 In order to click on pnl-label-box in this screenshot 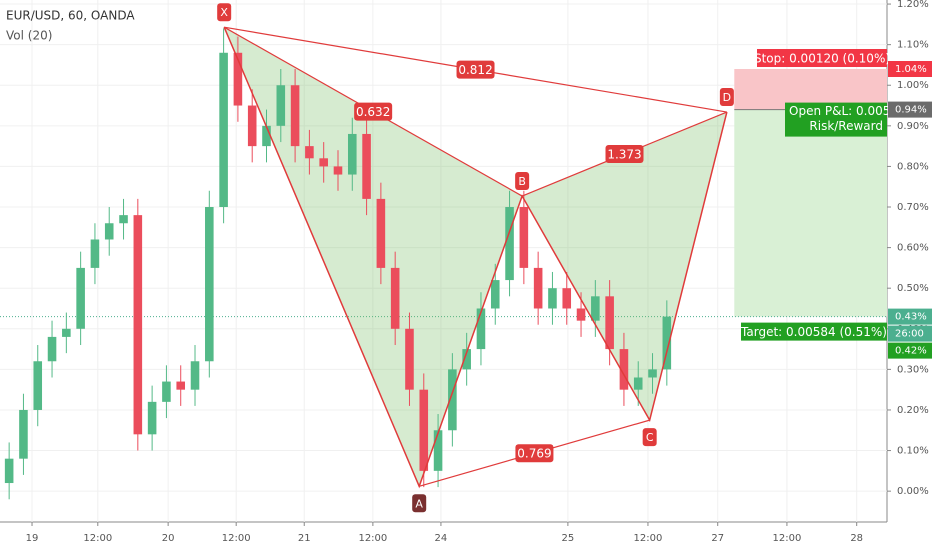, I will do `click(836, 119)`.